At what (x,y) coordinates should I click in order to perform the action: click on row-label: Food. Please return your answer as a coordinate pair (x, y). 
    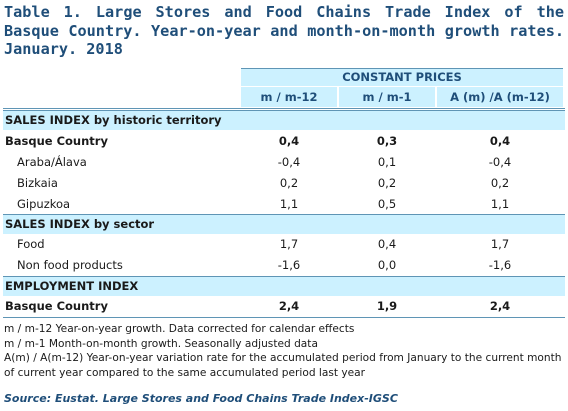
    Looking at the image, I should click on (31, 244).